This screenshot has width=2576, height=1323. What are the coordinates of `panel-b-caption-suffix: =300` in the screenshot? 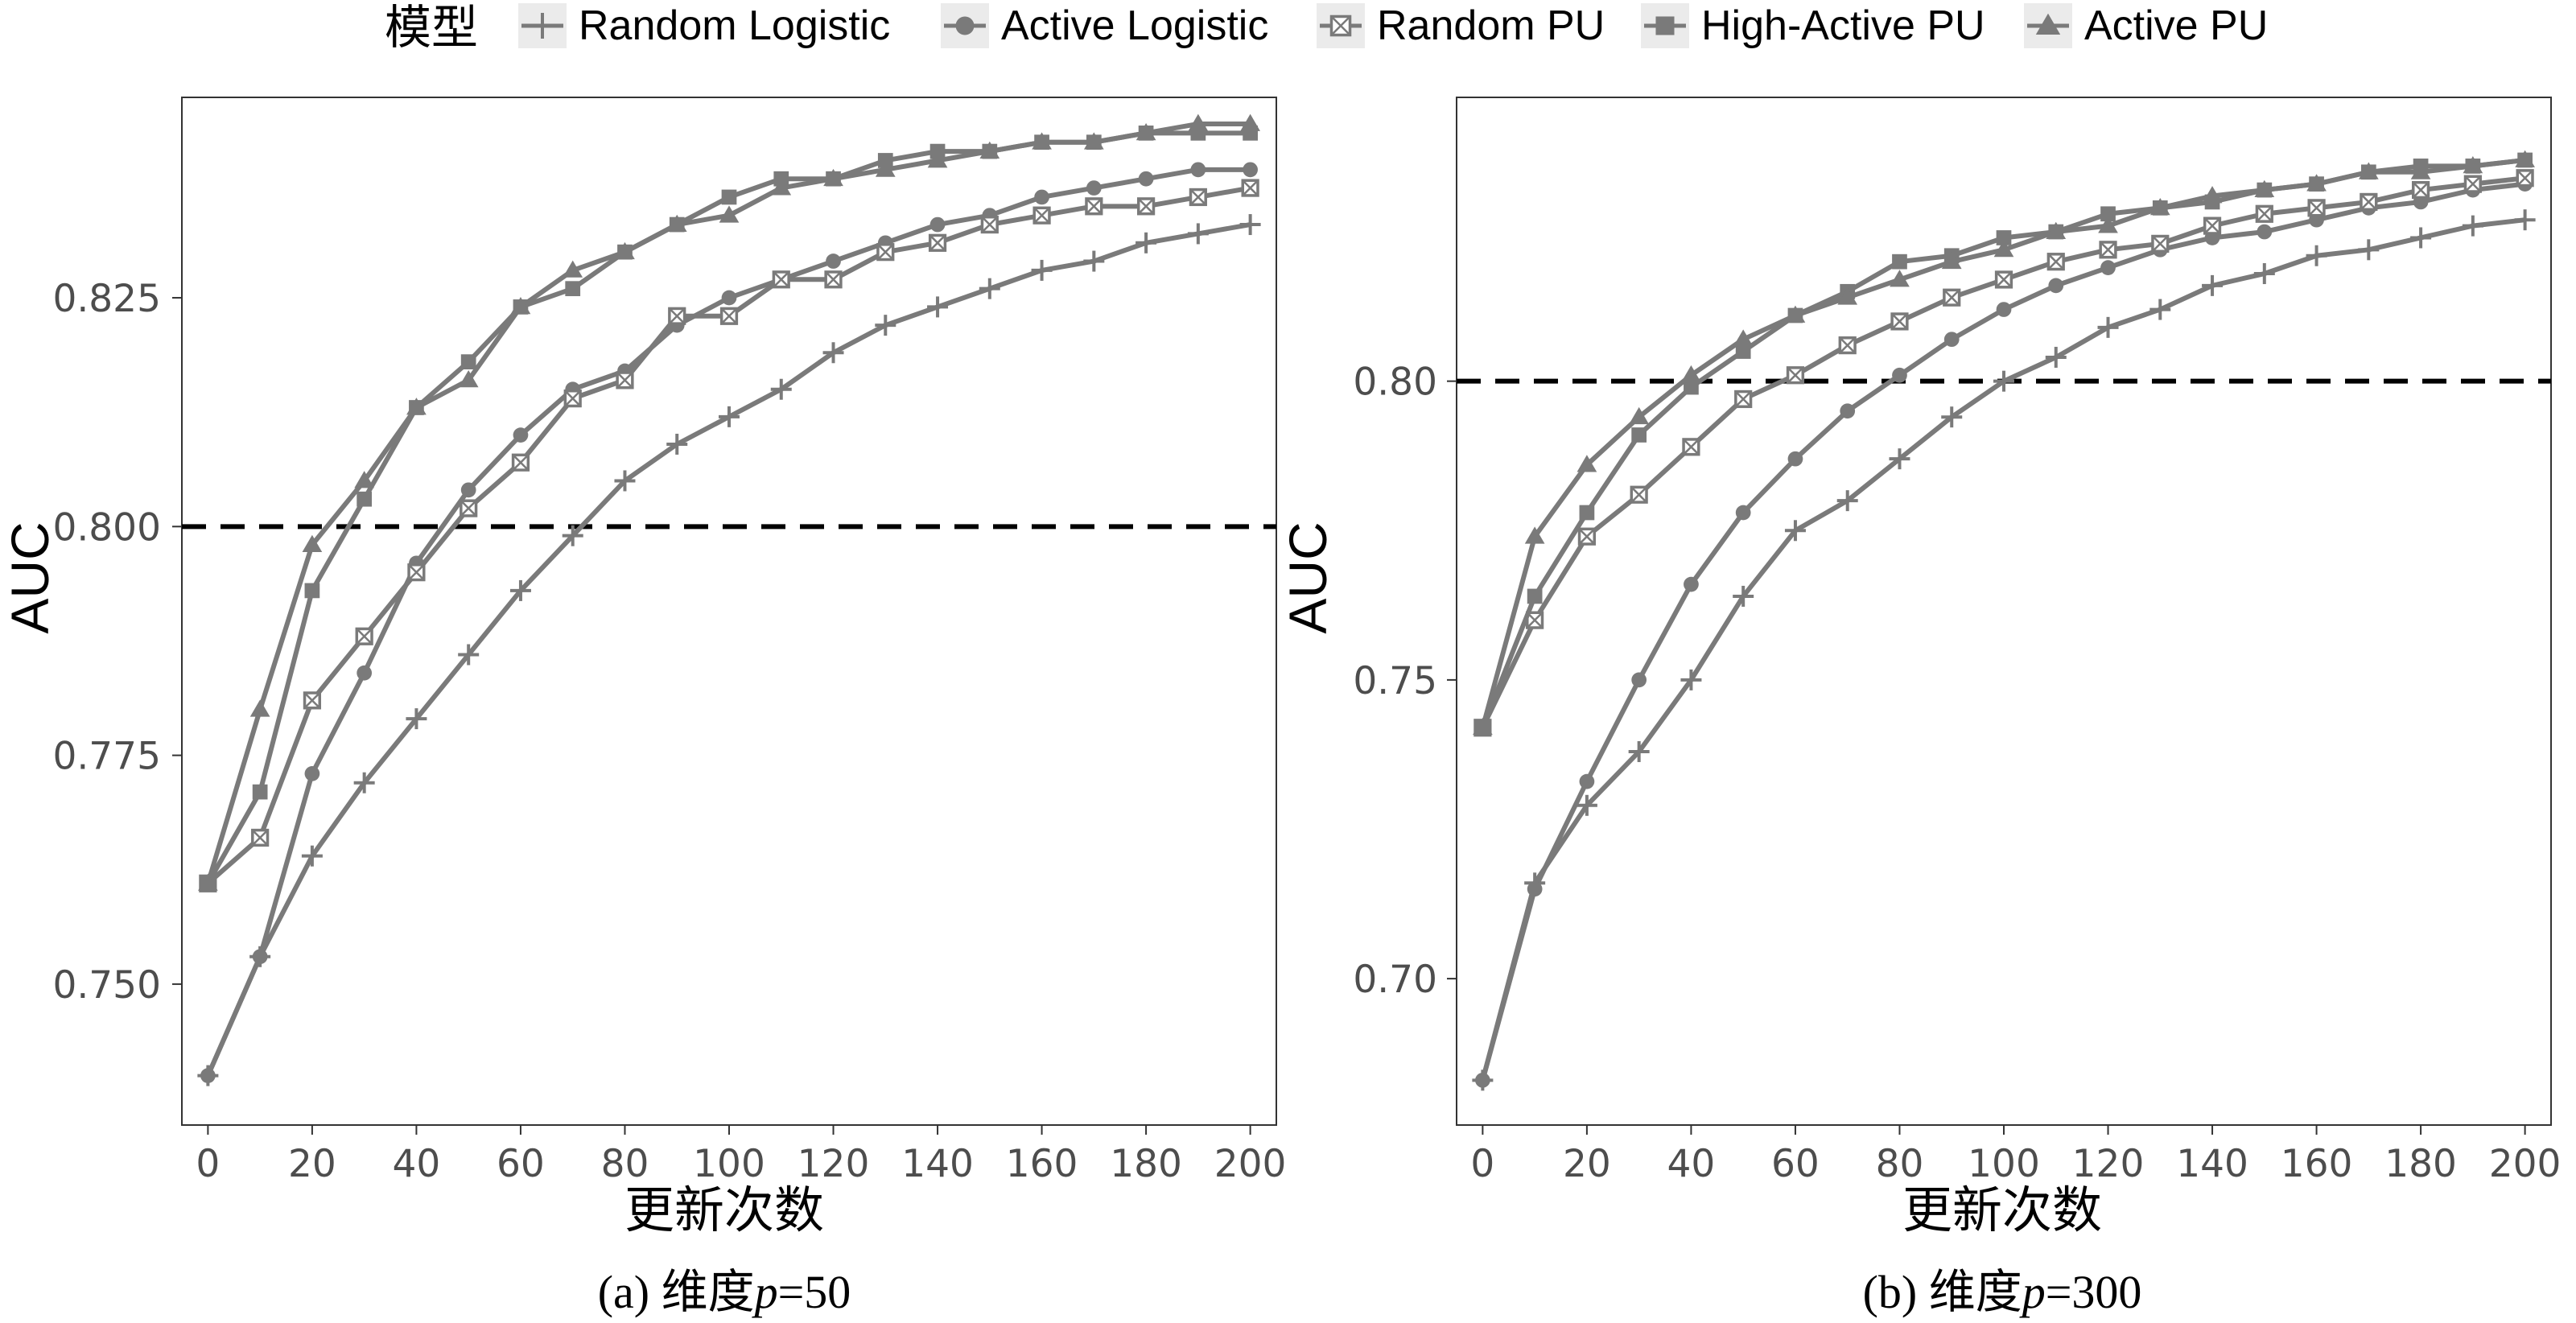 It's located at (2094, 1292).